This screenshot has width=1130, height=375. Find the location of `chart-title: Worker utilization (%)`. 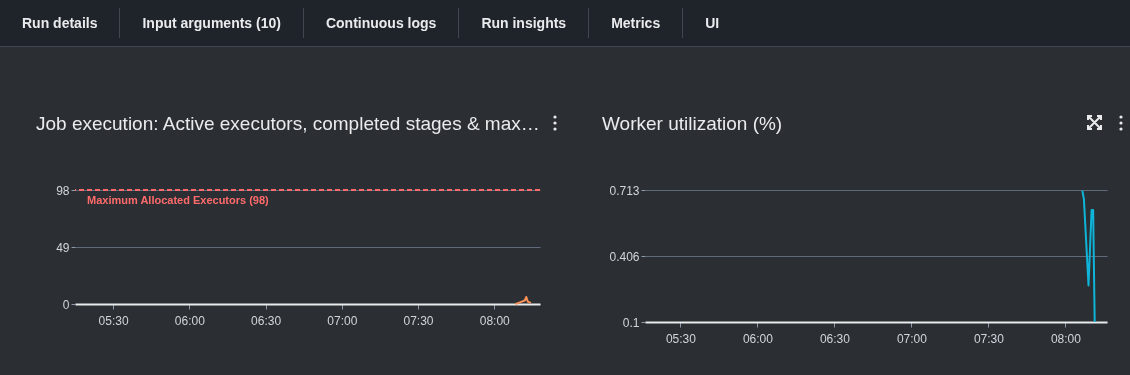

chart-title: Worker utilization (%) is located at coordinates (692, 124).